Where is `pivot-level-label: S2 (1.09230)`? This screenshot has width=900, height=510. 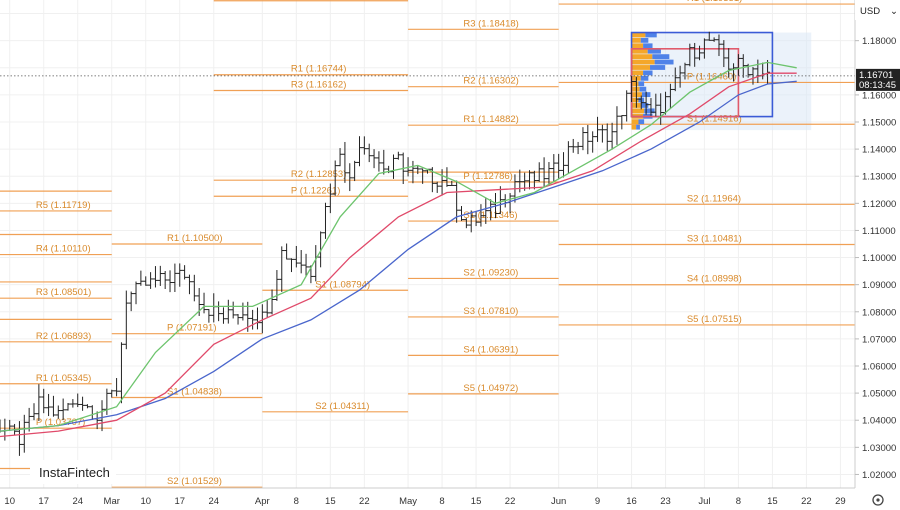
pivot-level-label: S2 (1.09230) is located at coordinates (490, 272).